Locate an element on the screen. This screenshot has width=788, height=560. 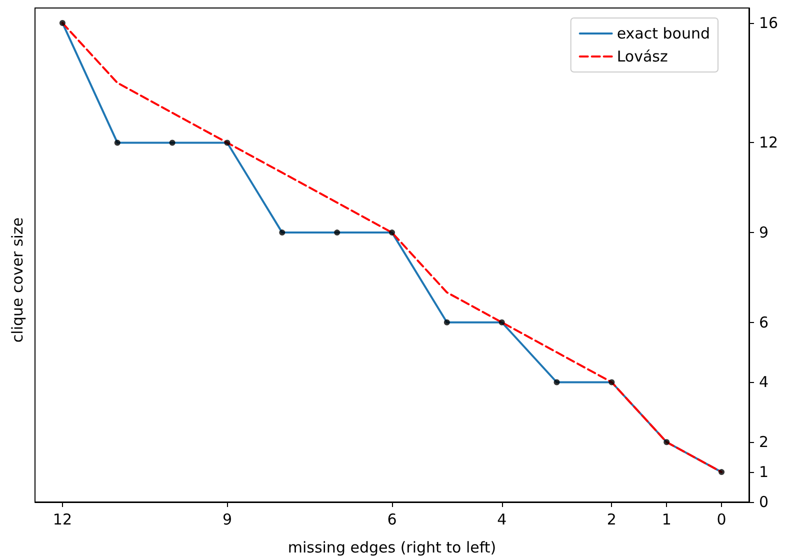
x-tick-label: 1 is located at coordinates (667, 519).